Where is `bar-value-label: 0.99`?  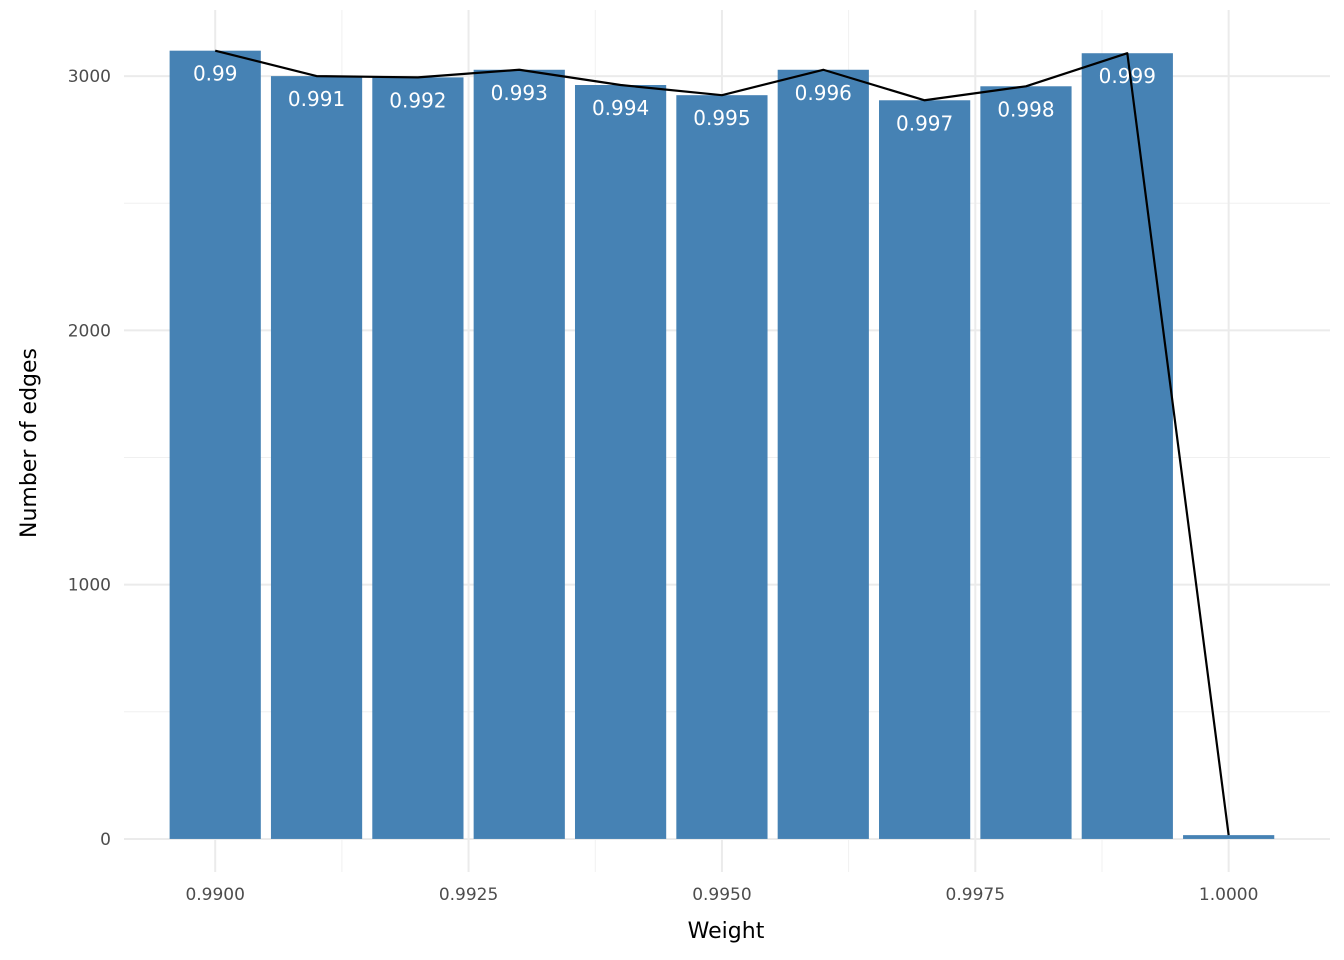 bar-value-label: 0.99 is located at coordinates (215, 74).